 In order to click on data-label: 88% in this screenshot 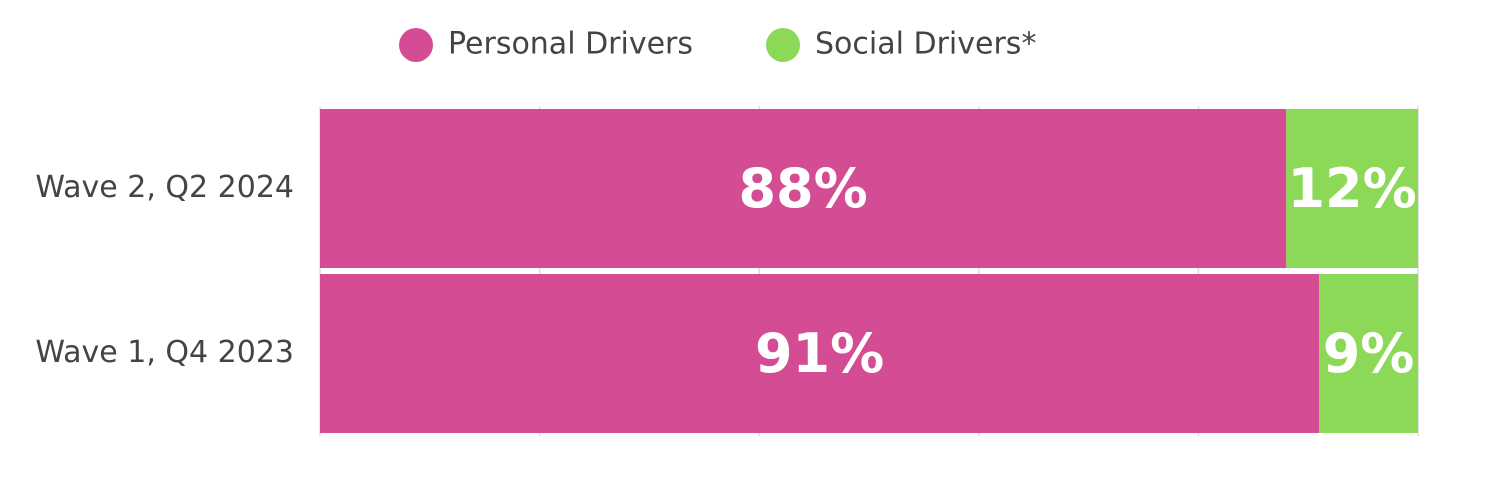, I will do `click(802, 188)`.